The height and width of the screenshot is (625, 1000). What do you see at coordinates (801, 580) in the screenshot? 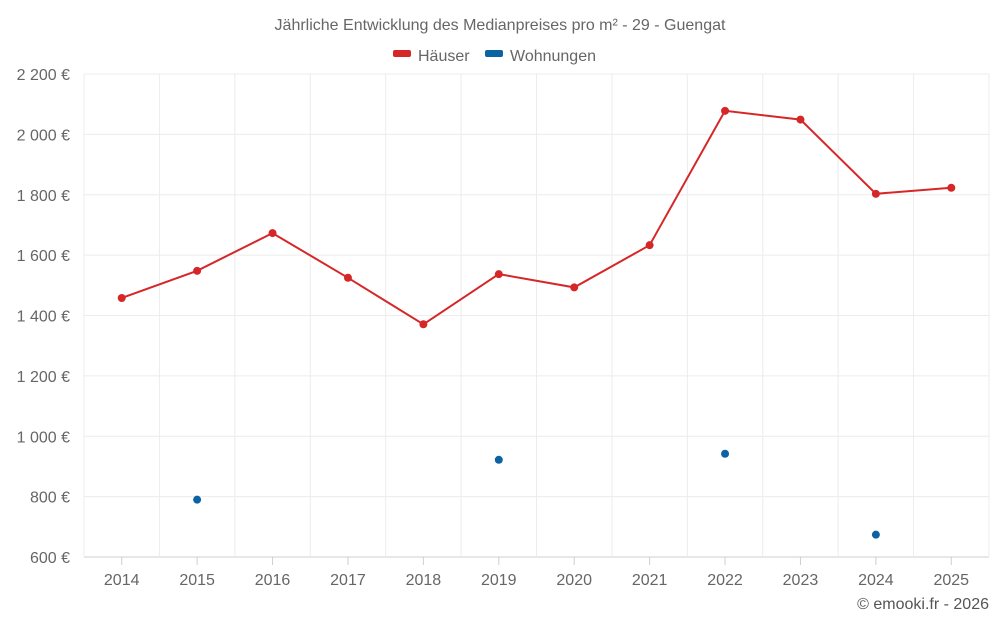
I see `x-tick-label: 2023` at bounding box center [801, 580].